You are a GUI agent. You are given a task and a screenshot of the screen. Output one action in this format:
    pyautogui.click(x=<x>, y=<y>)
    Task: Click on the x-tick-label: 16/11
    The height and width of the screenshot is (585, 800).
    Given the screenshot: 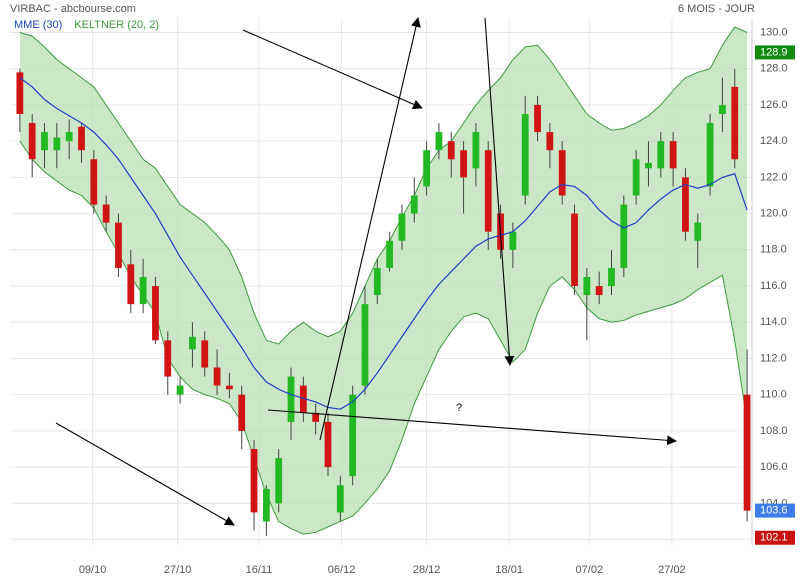 What is the action you would take?
    pyautogui.click(x=259, y=570)
    